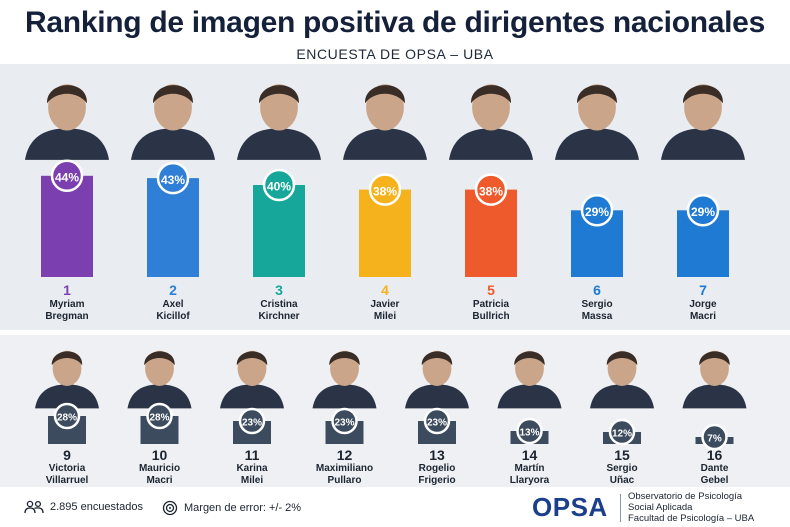  Describe the element at coordinates (660, 507) in the screenshot. I see `org-line-2: Social Aplicada` at that location.